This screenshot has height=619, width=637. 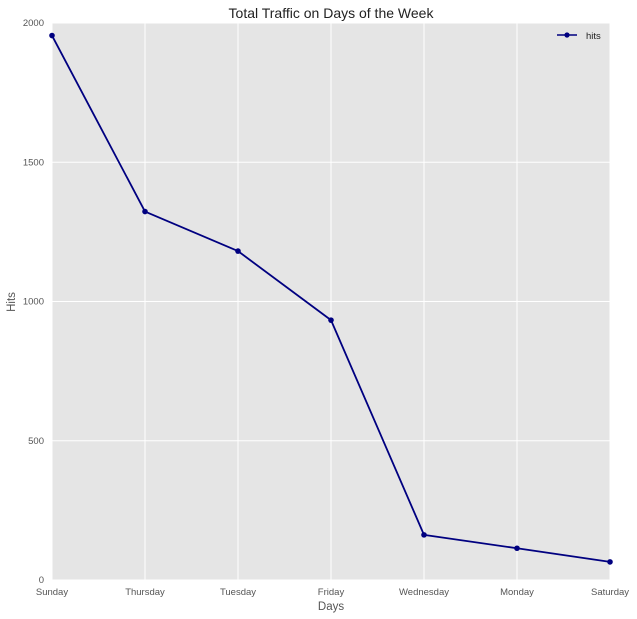 What do you see at coordinates (238, 592) in the screenshot?
I see `x-tick-label: Tuesday` at bounding box center [238, 592].